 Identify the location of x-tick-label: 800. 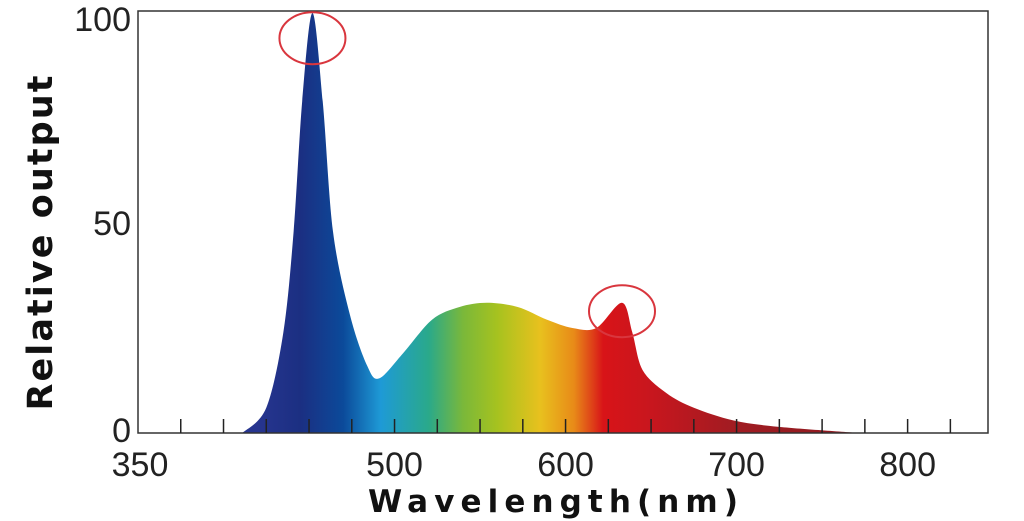
(907, 465).